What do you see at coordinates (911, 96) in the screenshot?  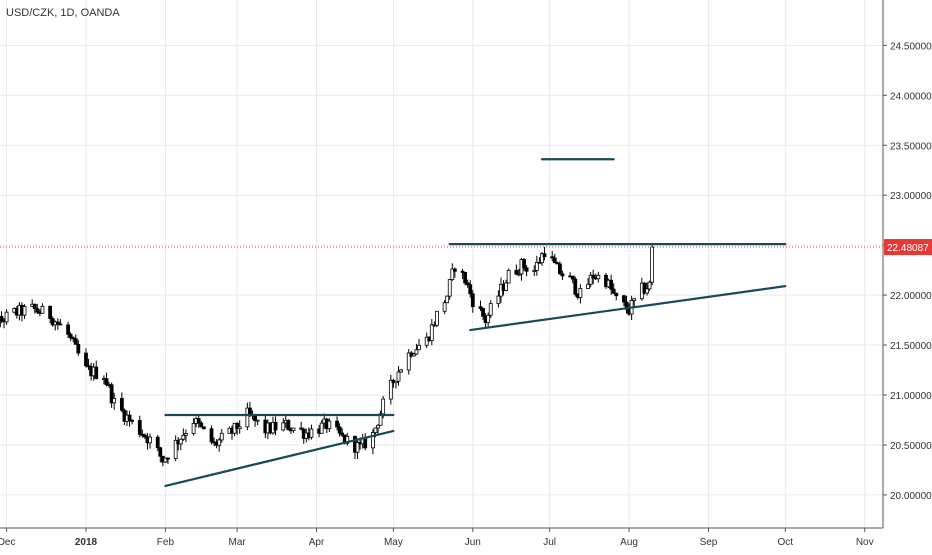 I see `y-tick-label: 24.00000` at bounding box center [911, 96].